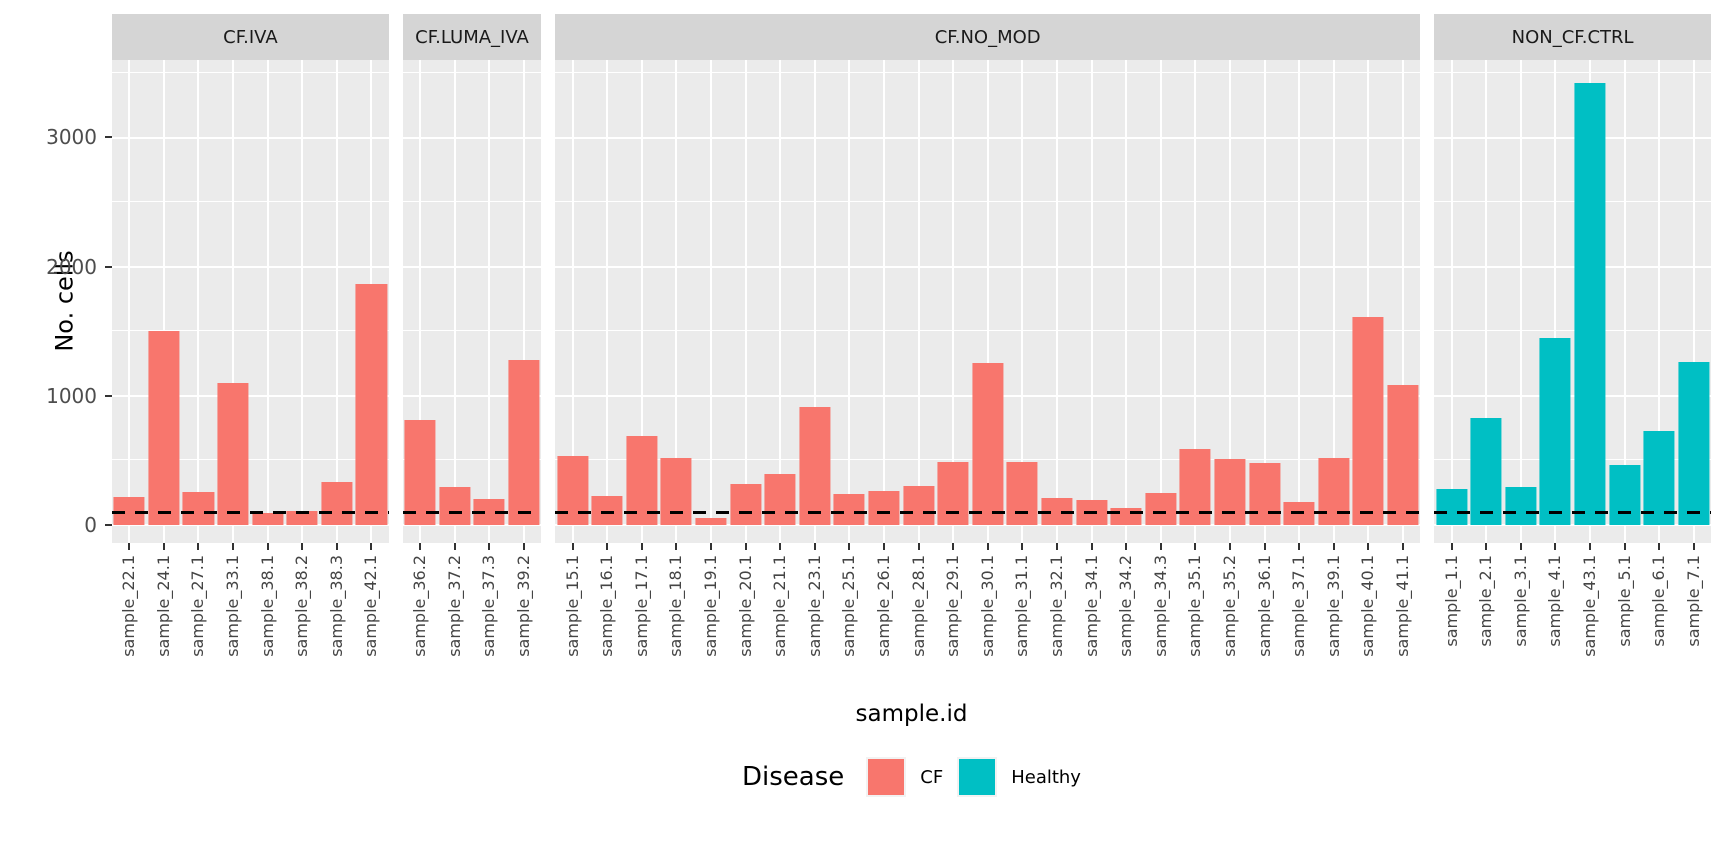 The width and height of the screenshot is (1728, 864). I want to click on facet-strip: CF.IVA, so click(250, 37).